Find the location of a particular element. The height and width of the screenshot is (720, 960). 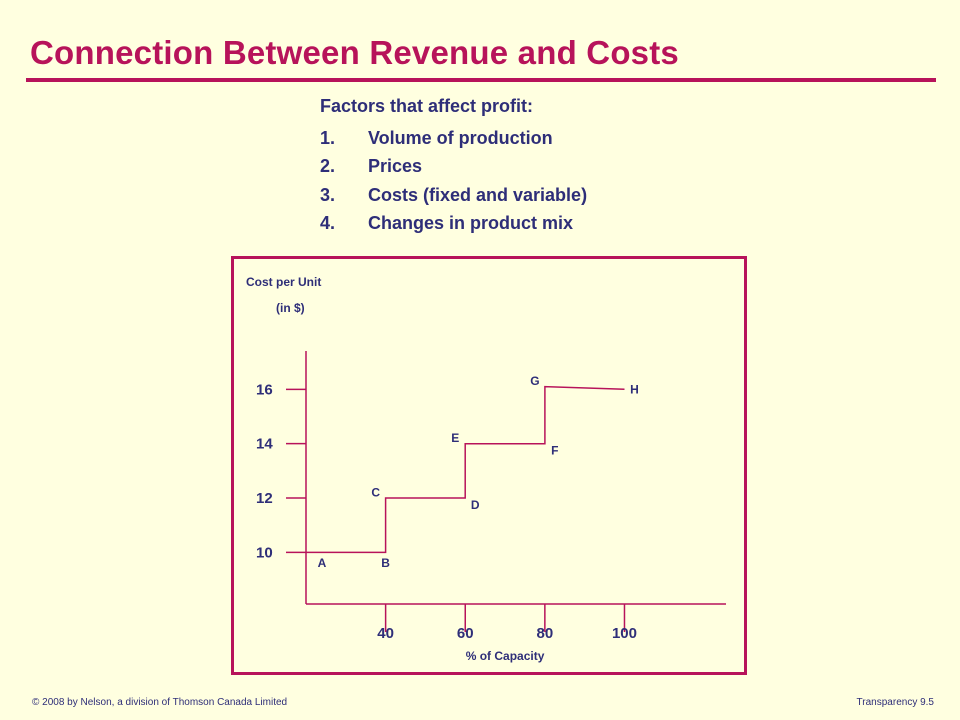

cost-step-line is located at coordinates (465, 469).